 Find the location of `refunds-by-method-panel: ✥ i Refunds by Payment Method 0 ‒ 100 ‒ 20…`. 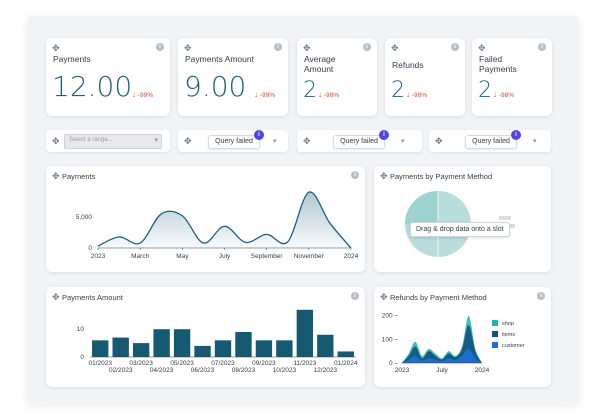

refunds-by-method-panel: ✥ i Refunds by Payment Method 0 ‒ 100 ‒ 20… is located at coordinates (462, 337).